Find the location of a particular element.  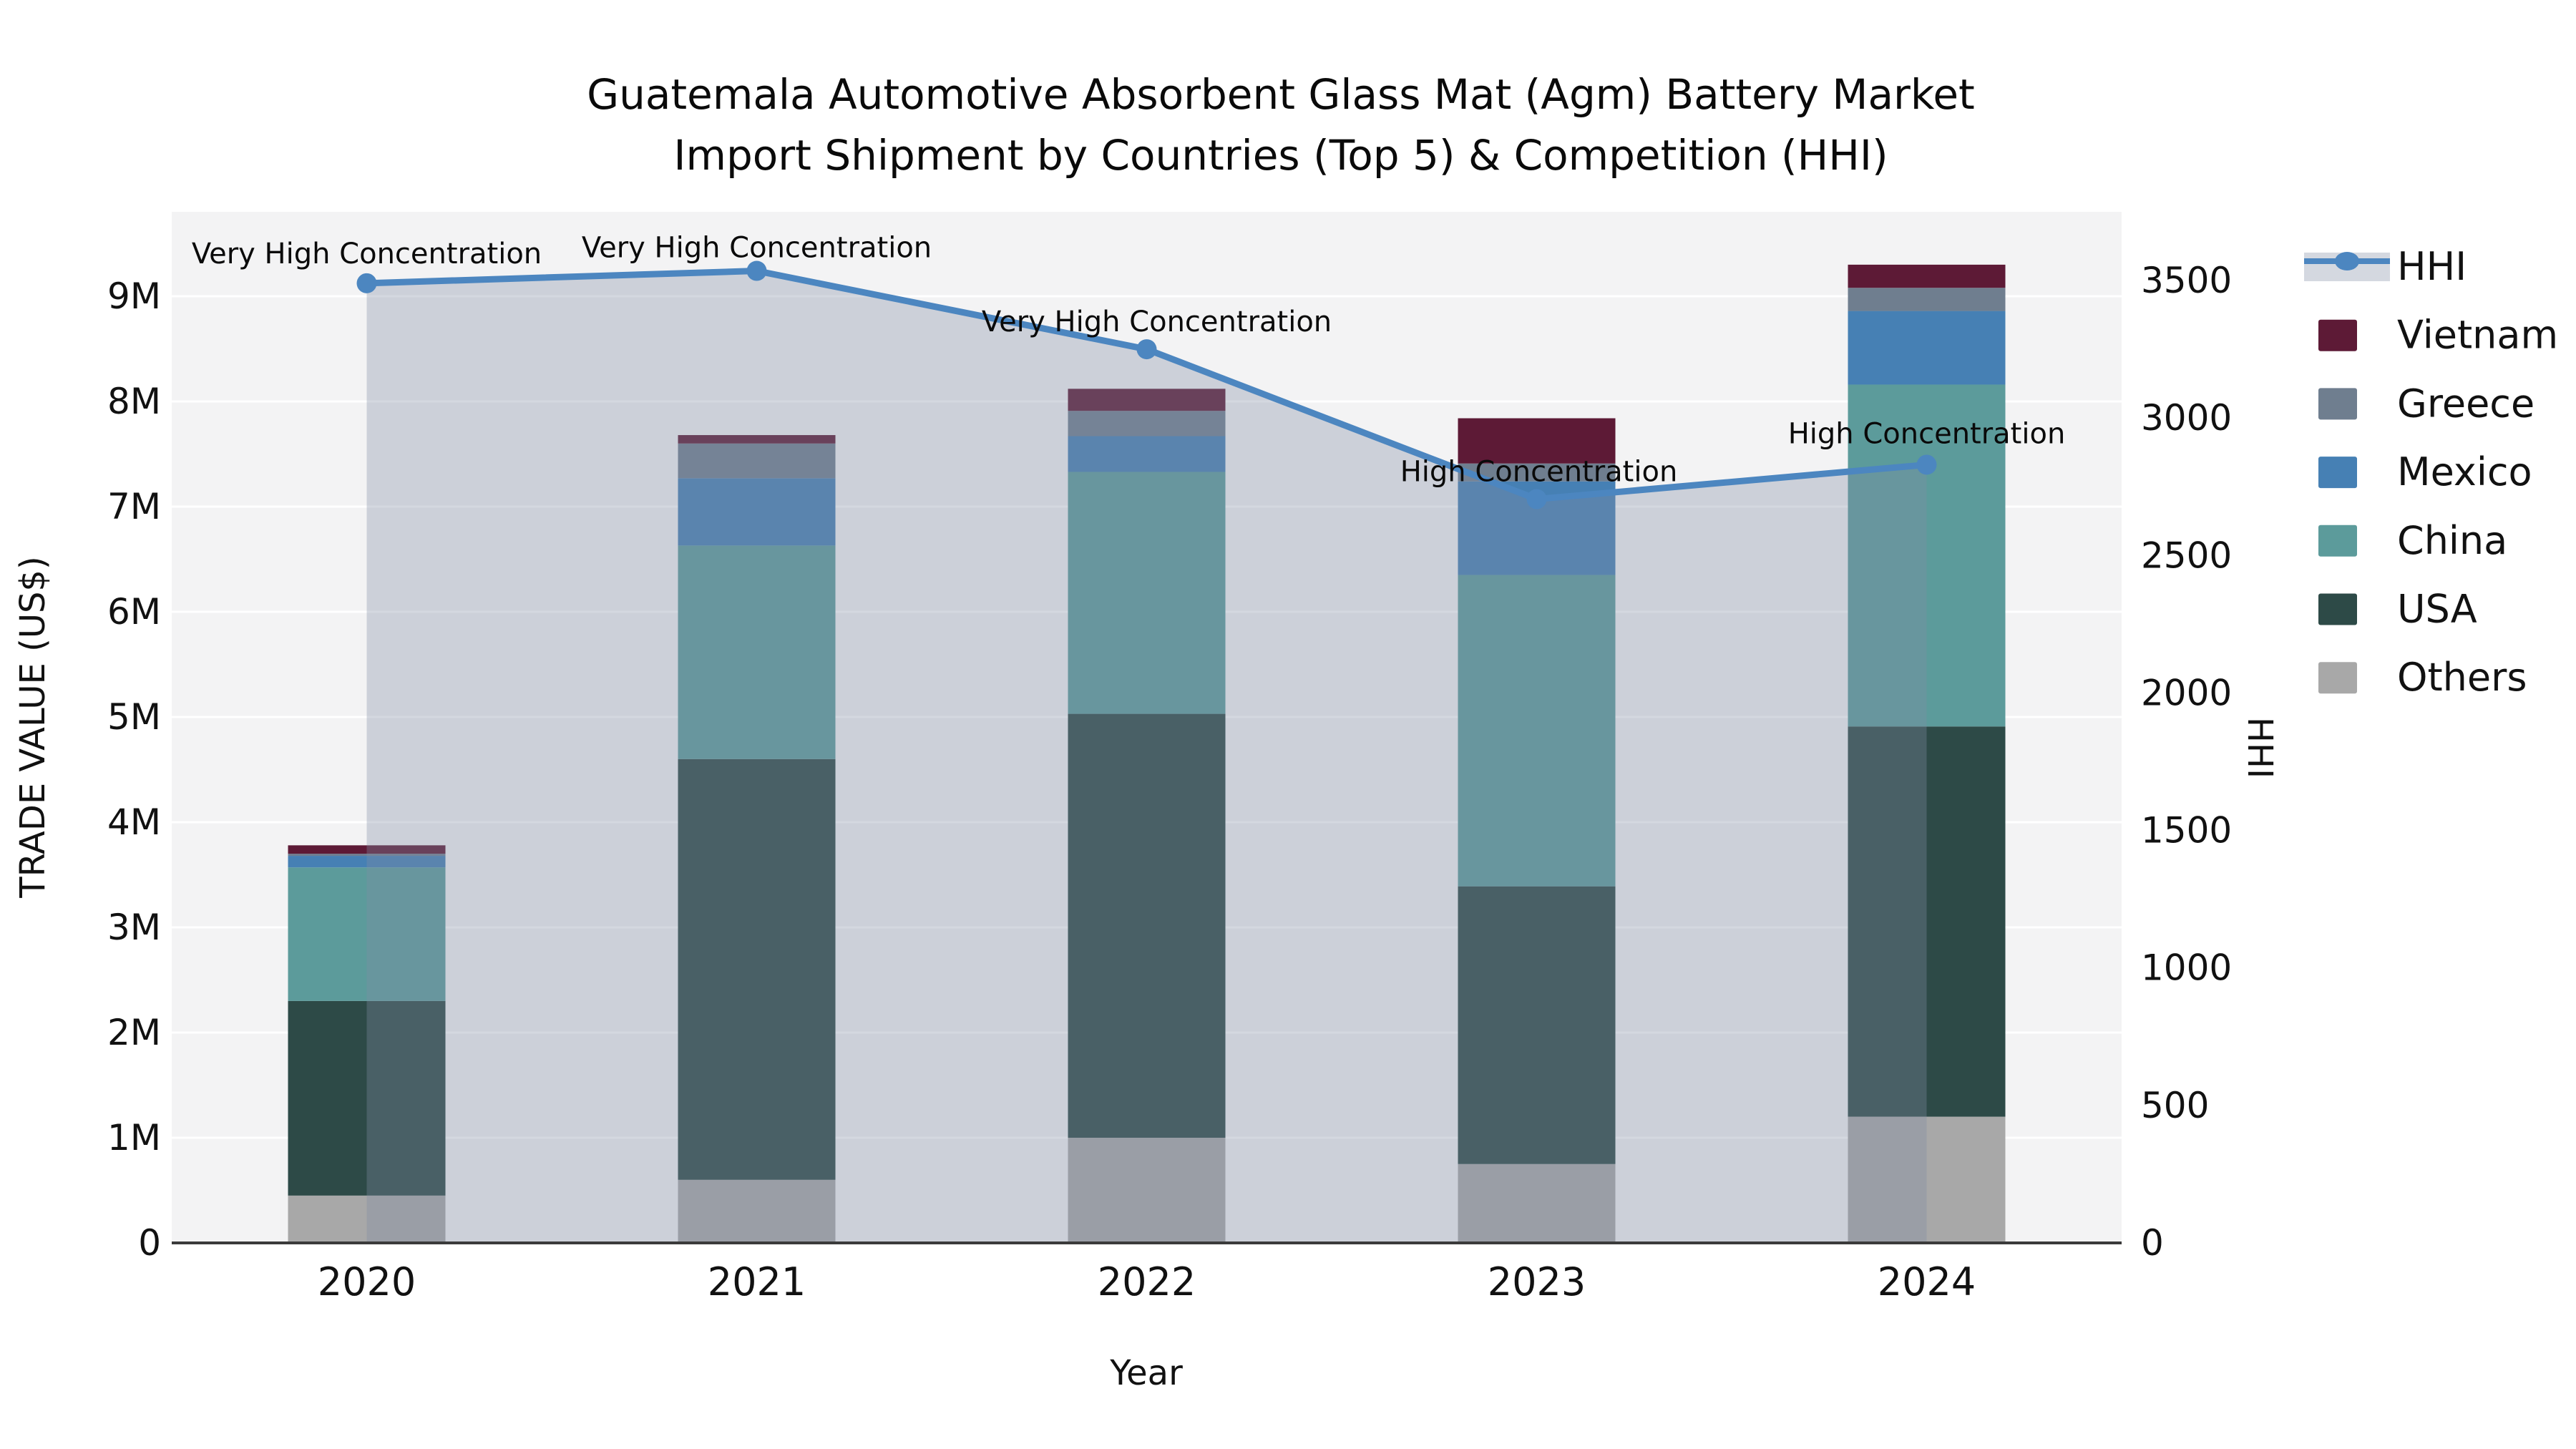

legend-label-china: China is located at coordinates (2452, 540).